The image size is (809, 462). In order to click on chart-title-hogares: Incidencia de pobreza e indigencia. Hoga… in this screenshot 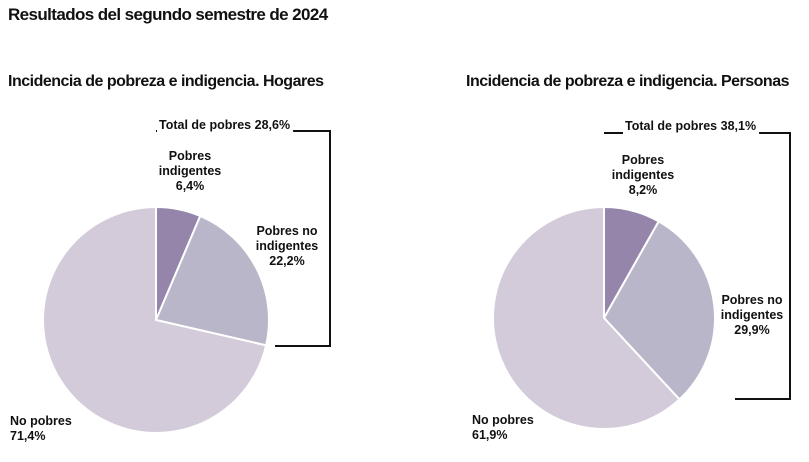, I will do `click(166, 81)`.